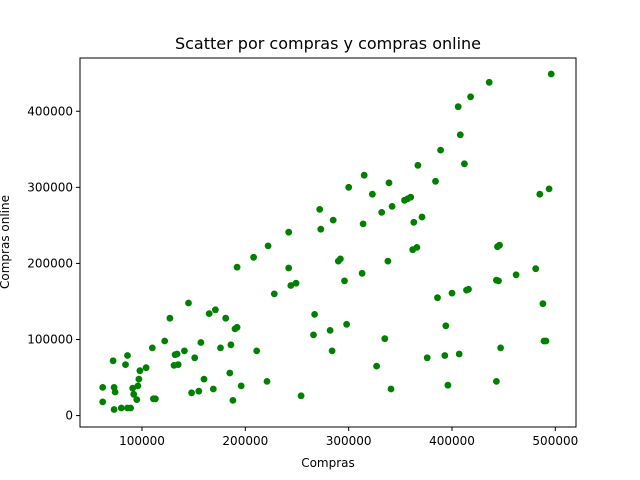 Image resolution: width=640 pixels, height=480 pixels. What do you see at coordinates (142, 441) in the screenshot?
I see `x-tick-label: 100000` at bounding box center [142, 441].